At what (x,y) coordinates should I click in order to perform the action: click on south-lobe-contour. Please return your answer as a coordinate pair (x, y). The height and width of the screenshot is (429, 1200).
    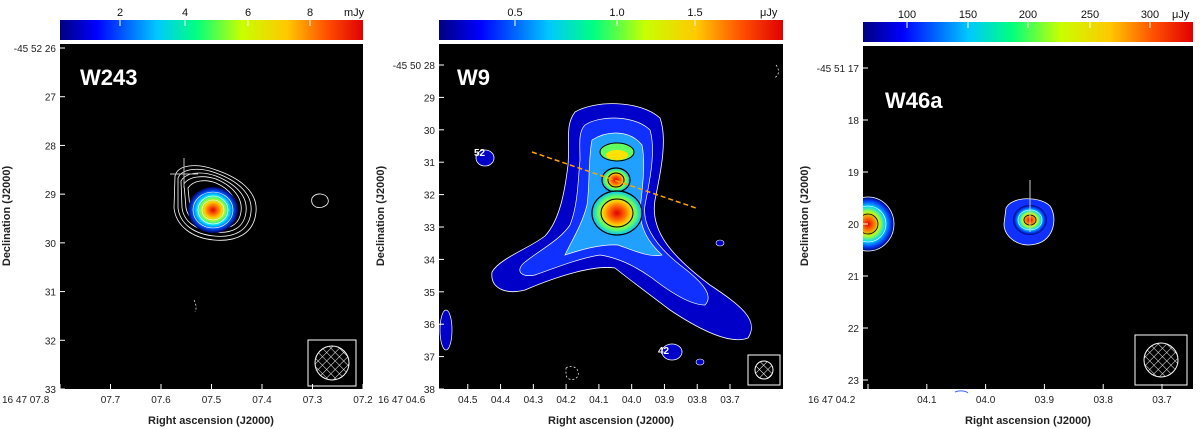
    Looking at the image, I should click on (617, 213).